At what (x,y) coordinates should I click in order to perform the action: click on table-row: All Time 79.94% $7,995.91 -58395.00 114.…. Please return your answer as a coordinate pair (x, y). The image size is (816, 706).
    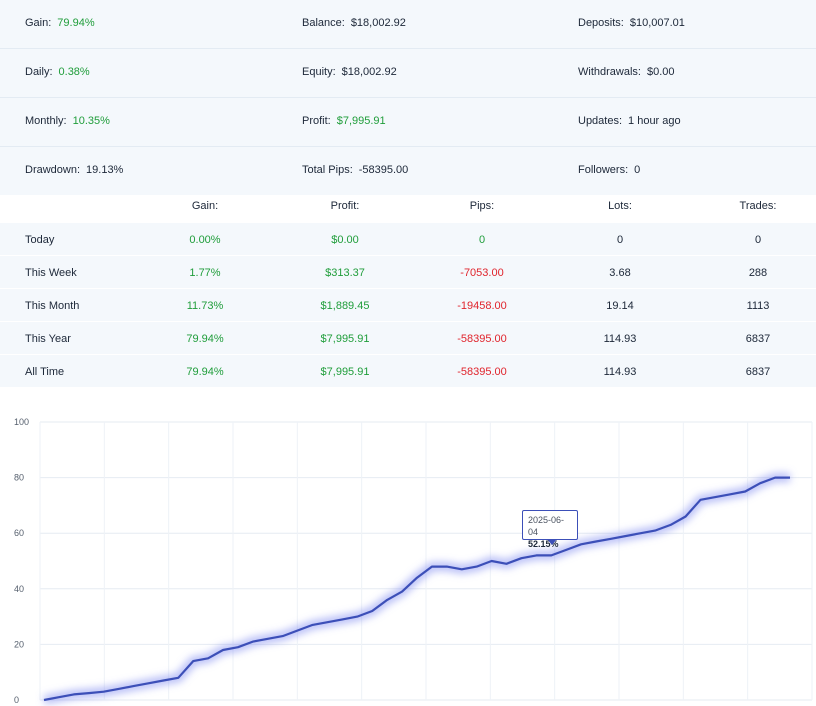
    Looking at the image, I should click on (408, 370).